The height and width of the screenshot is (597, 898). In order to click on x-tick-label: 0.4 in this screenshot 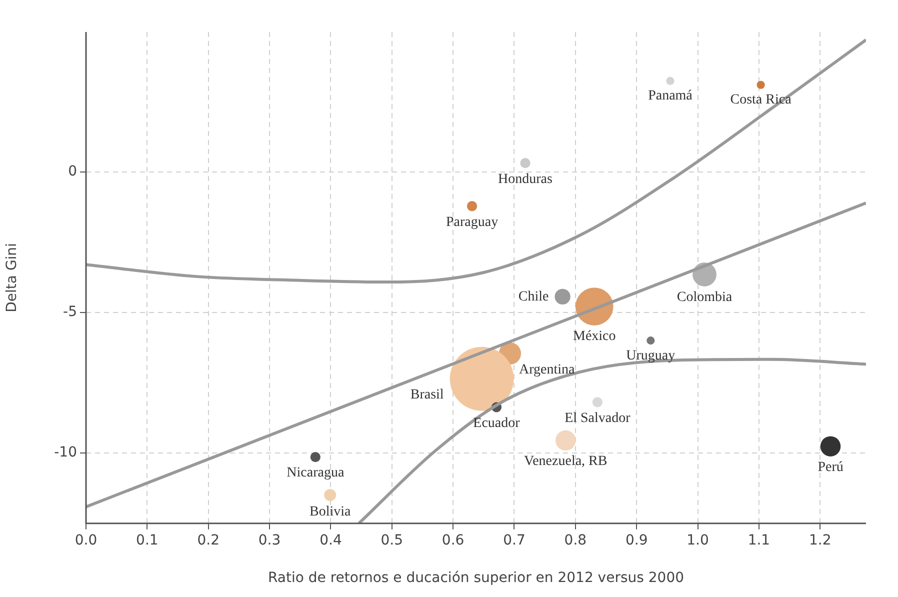, I will do `click(331, 540)`.